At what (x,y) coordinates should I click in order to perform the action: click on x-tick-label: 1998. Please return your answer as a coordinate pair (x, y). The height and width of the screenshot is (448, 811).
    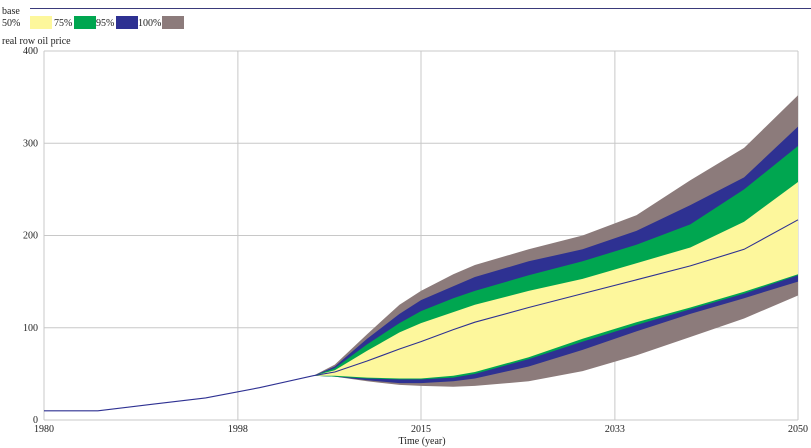
    Looking at the image, I should click on (238, 429).